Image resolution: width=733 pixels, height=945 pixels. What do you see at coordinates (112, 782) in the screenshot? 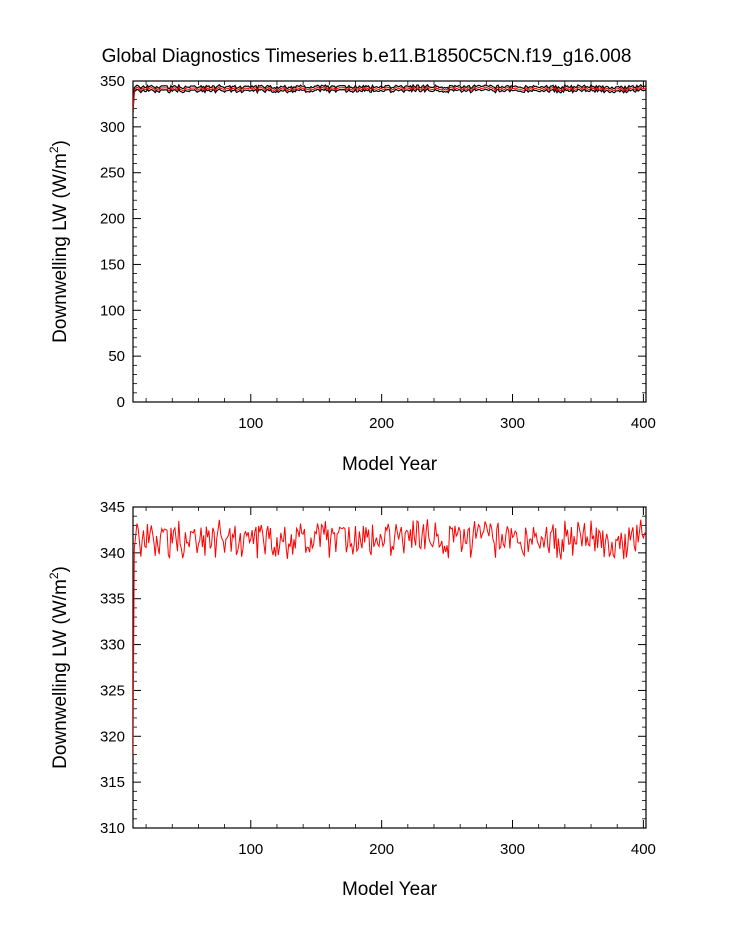
I see `y-tick-label: 315` at bounding box center [112, 782].